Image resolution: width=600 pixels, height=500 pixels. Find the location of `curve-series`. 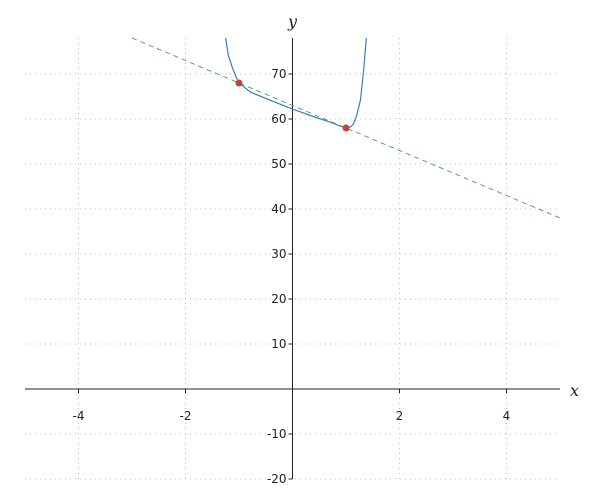

curve-series is located at coordinates (296, 83).